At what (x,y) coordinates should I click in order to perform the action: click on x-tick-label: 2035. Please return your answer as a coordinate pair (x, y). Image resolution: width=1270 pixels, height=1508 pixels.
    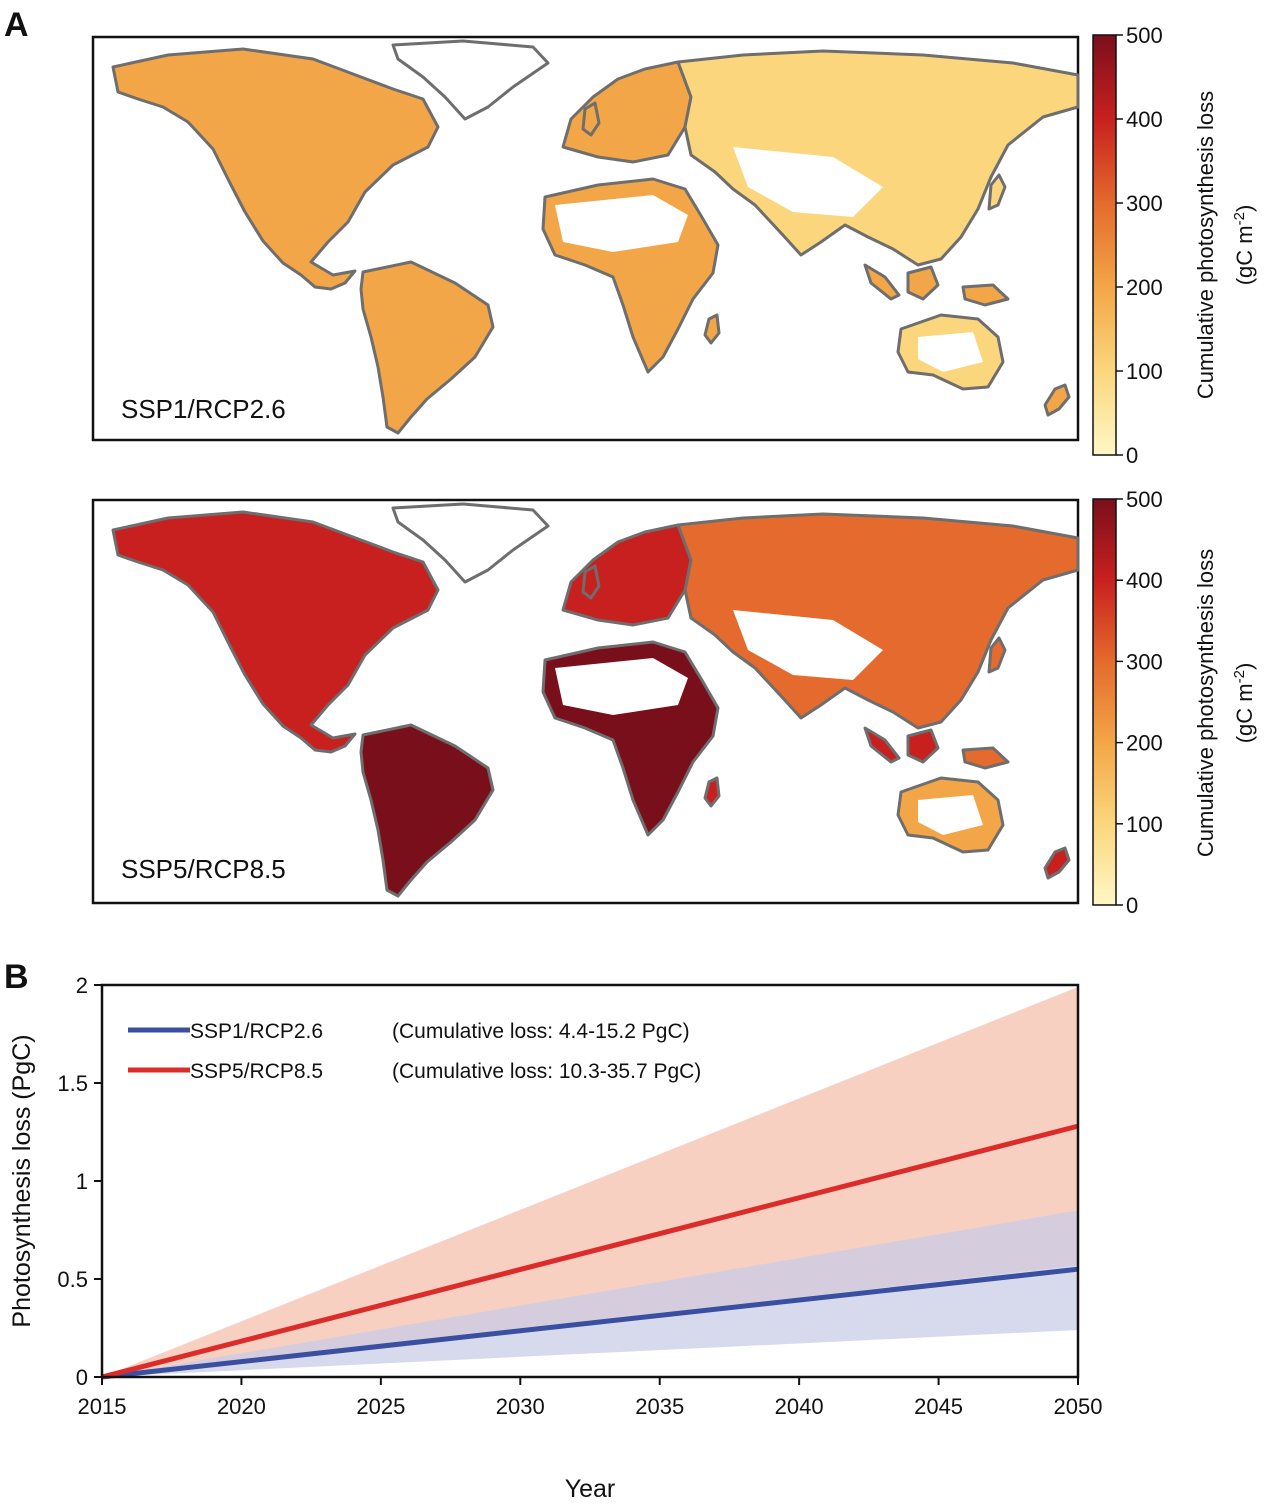
    Looking at the image, I should click on (659, 1406).